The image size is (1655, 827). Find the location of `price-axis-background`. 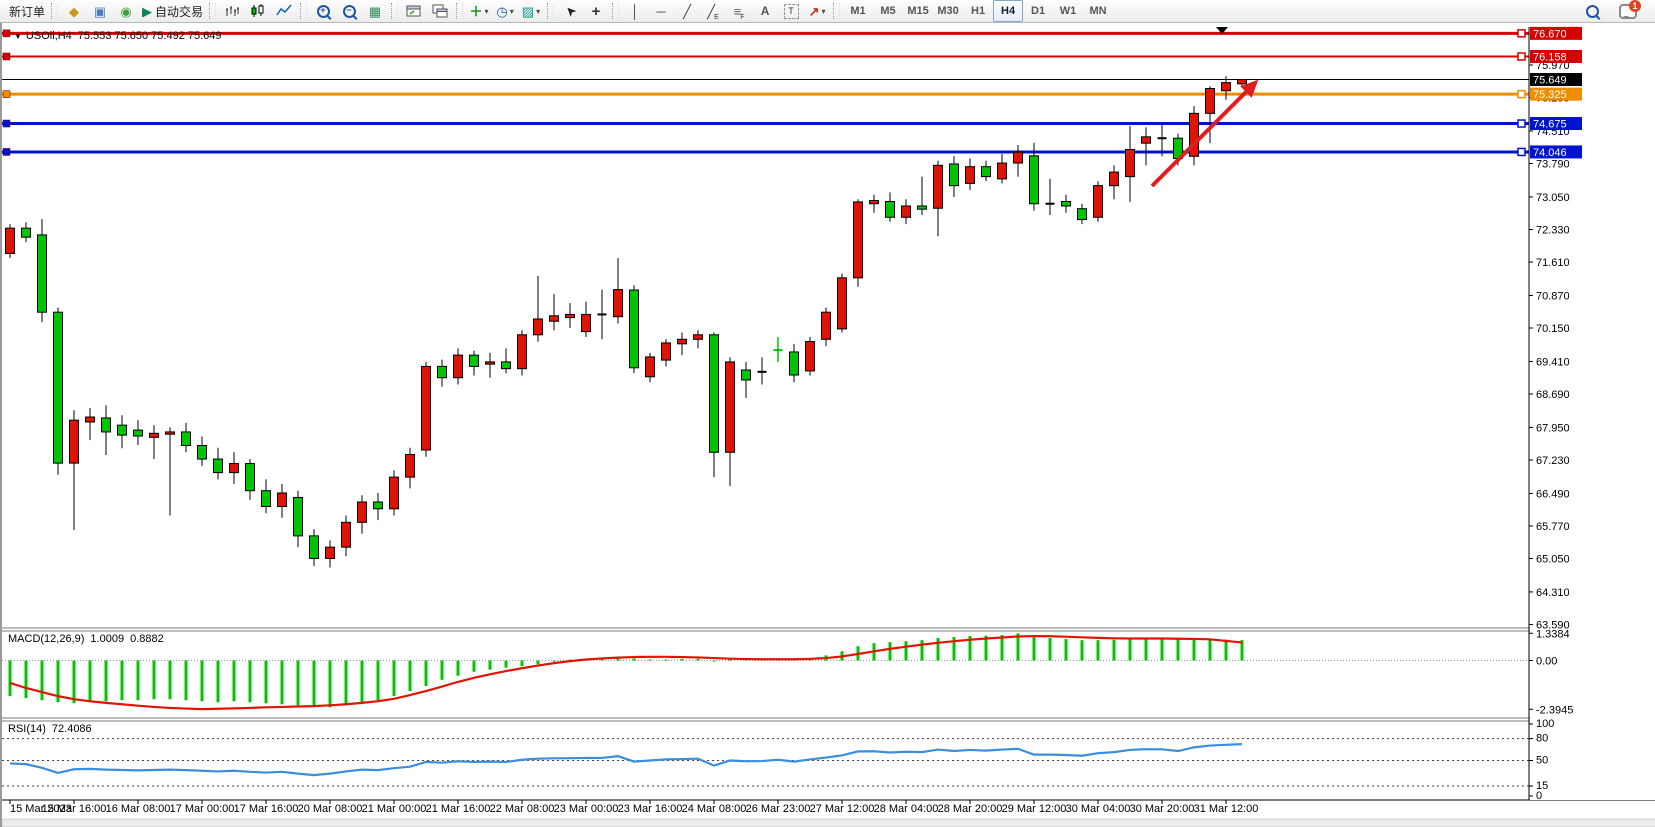

price-axis-background is located at coordinates (1592, 411).